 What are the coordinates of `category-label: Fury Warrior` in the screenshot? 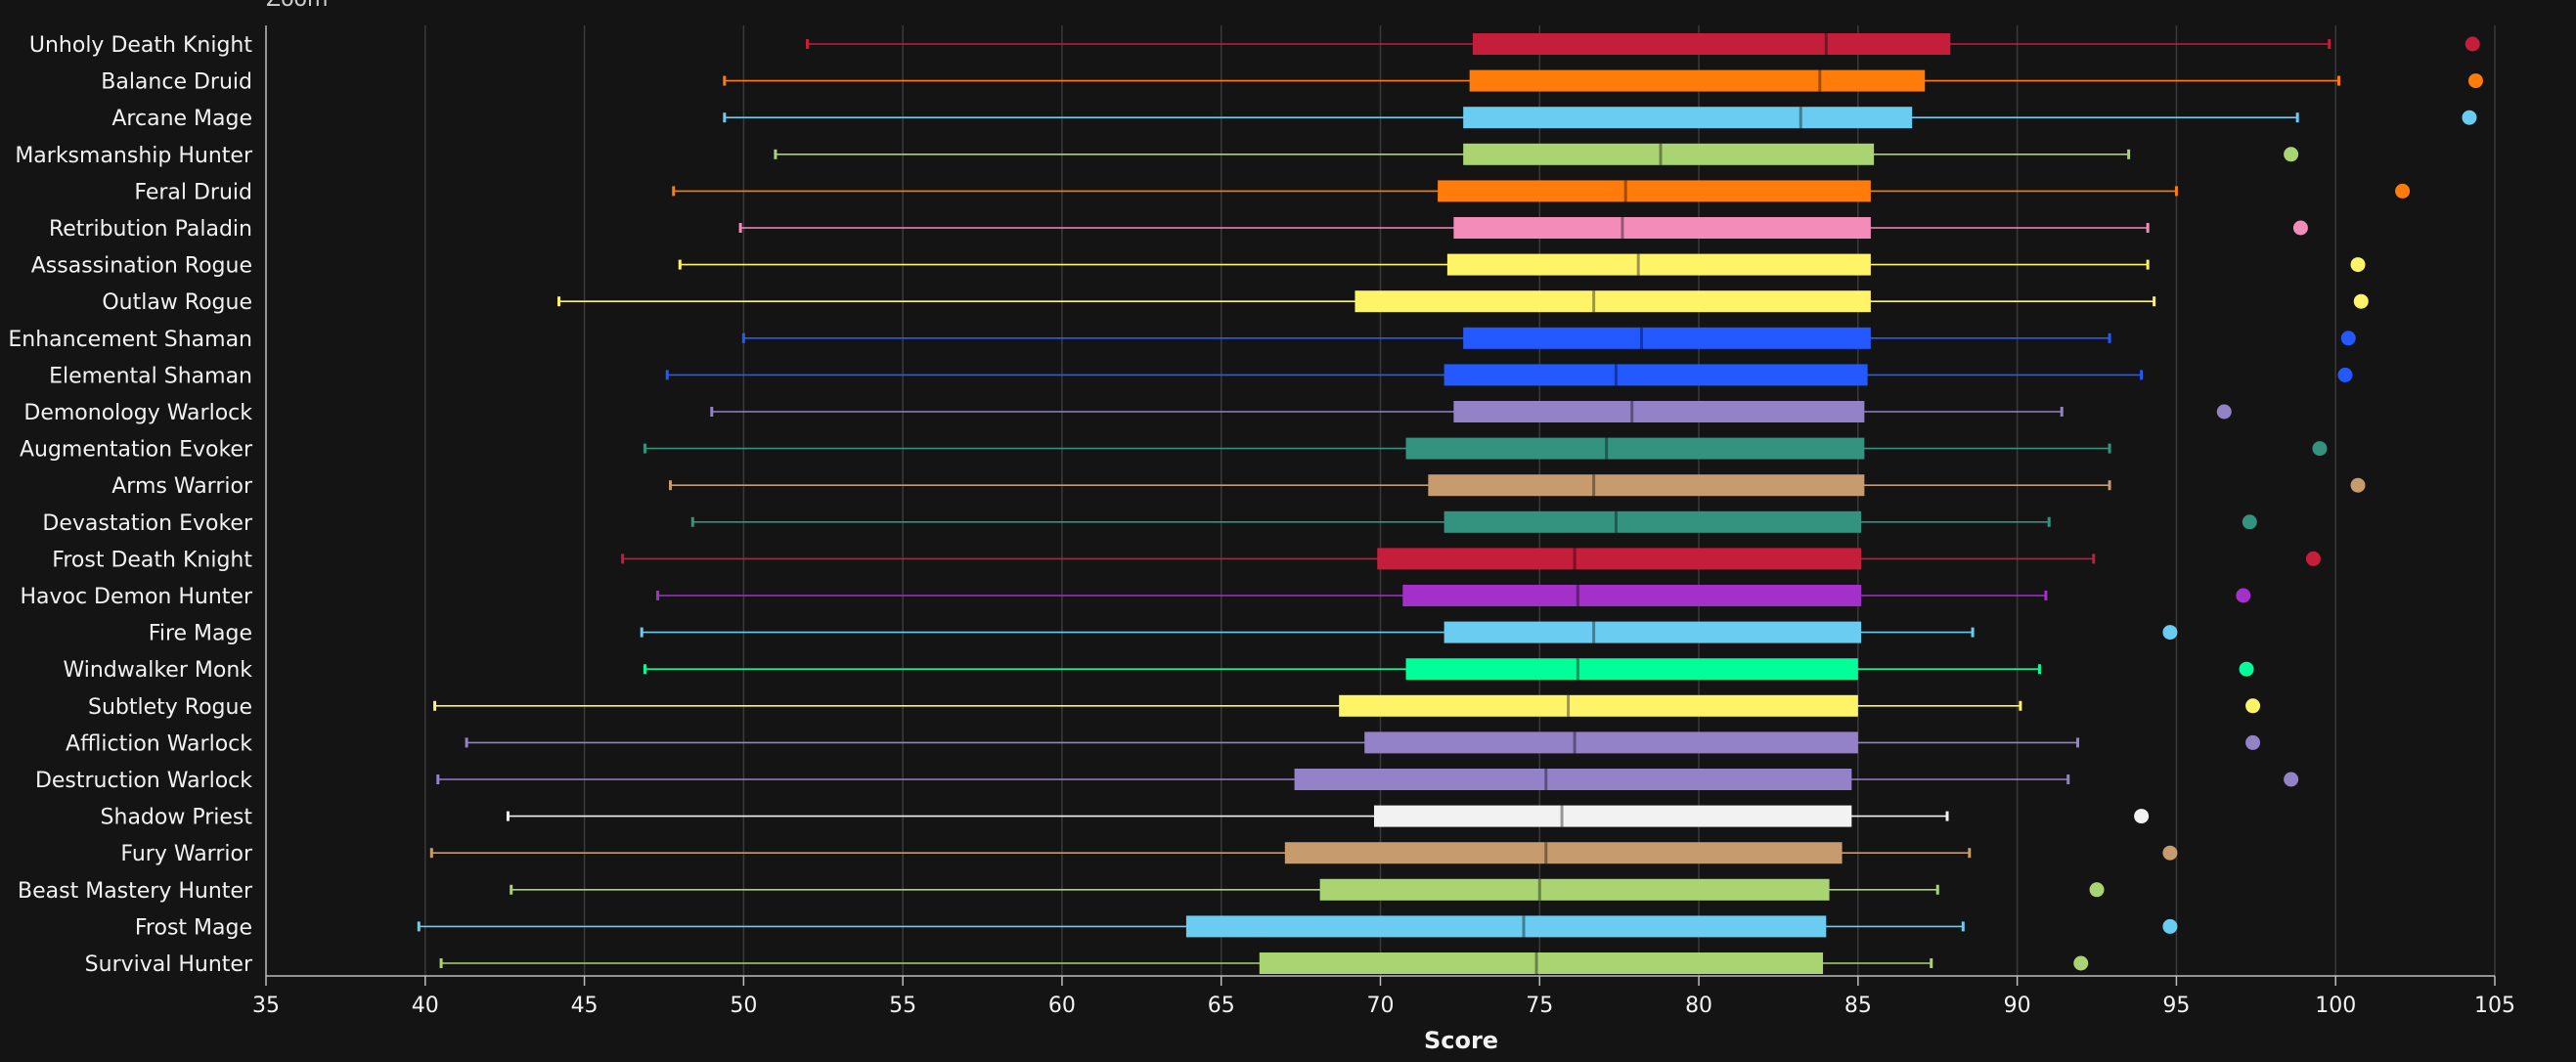 It's located at (186, 854).